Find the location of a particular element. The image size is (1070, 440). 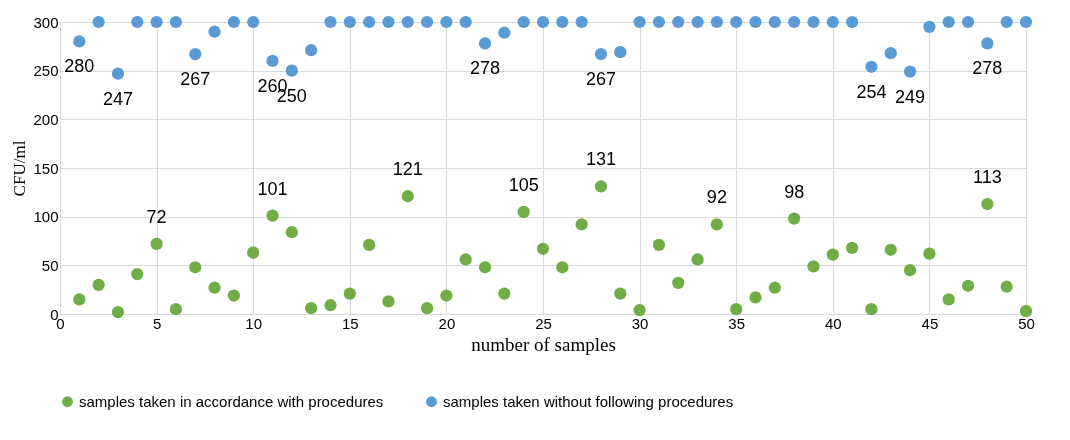

data-label: 247 is located at coordinates (117, 98).